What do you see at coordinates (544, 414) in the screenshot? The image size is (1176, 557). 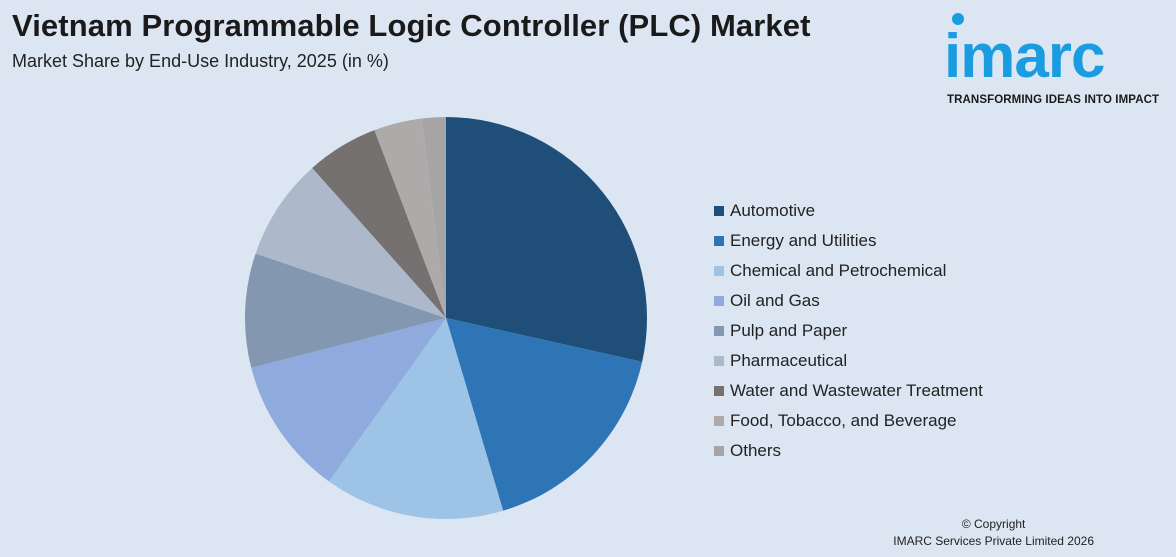 I see `pie-slice-energy-and-utilities` at bounding box center [544, 414].